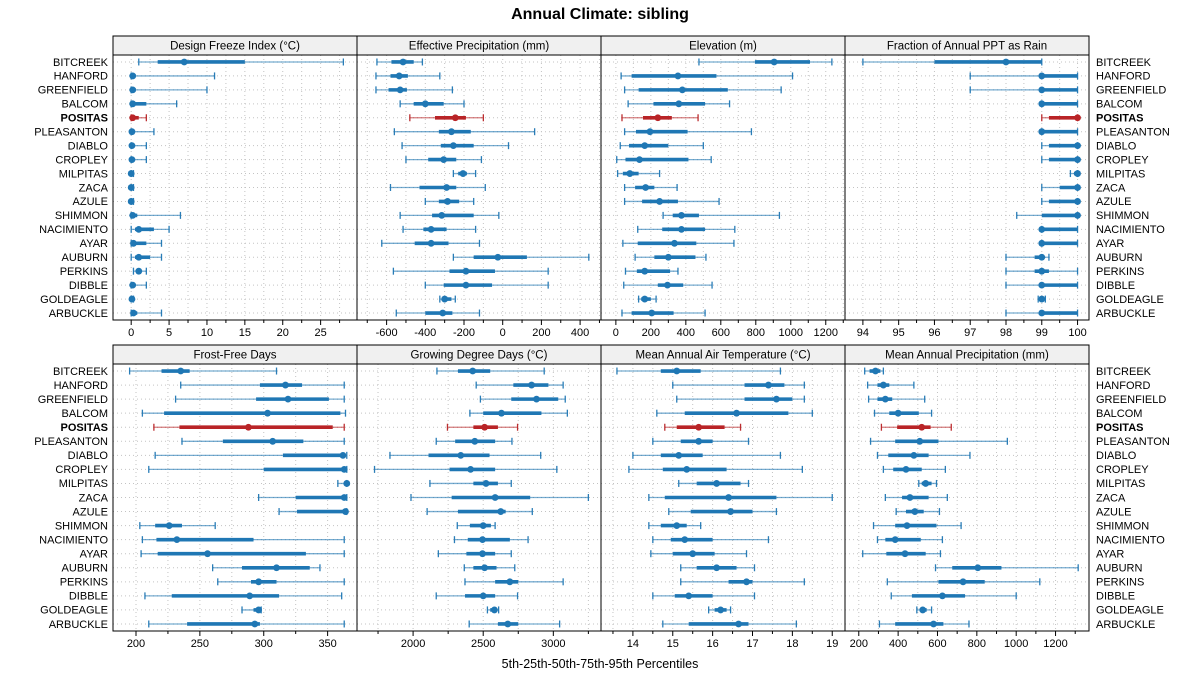  Describe the element at coordinates (730, 624) in the screenshot. I see `interval-arbuckle` at that location.